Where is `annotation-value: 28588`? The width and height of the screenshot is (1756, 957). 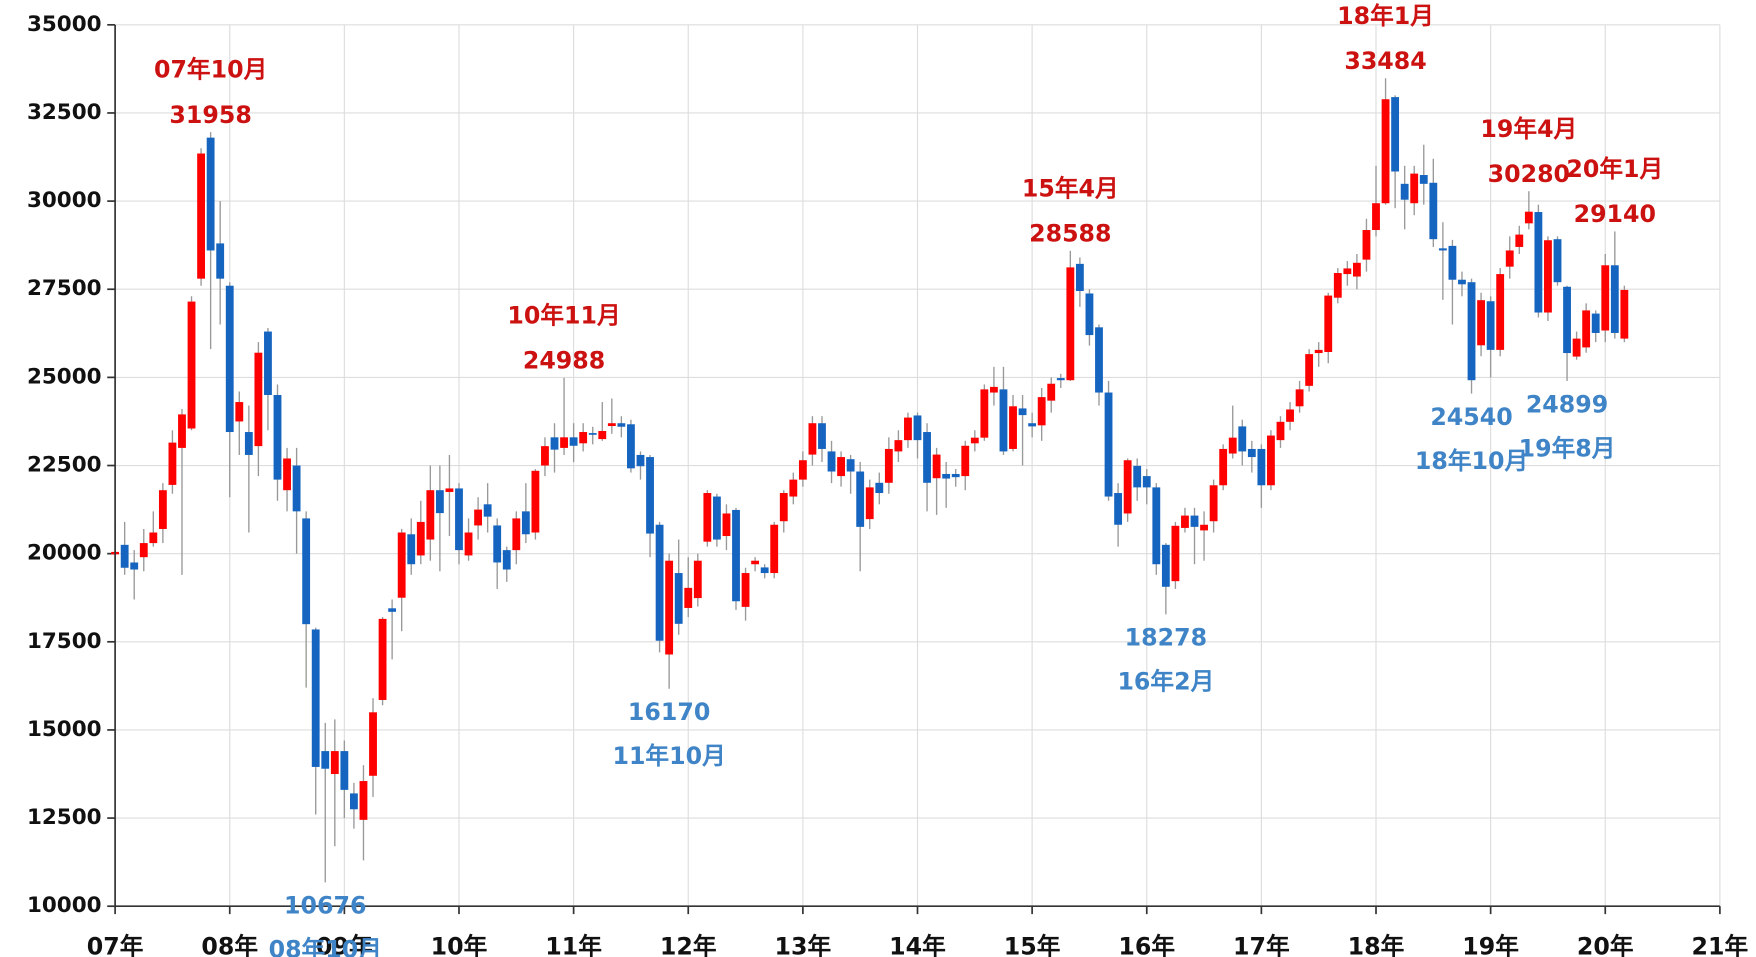
annotation-value: 28588 is located at coordinates (1070, 234).